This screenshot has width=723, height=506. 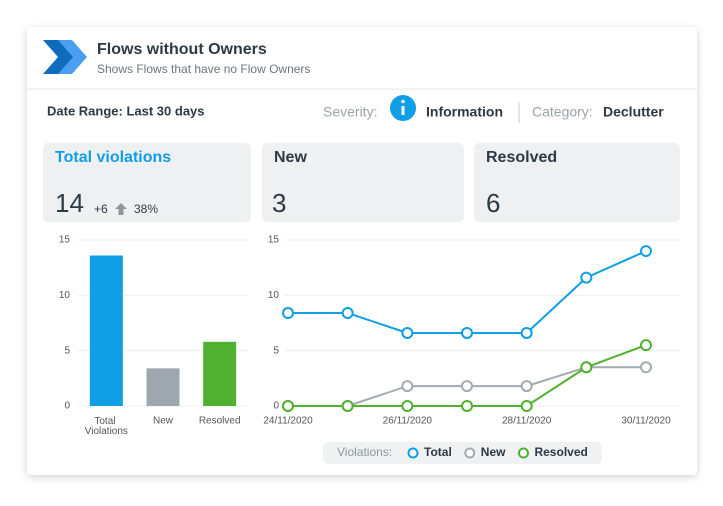 I want to click on legend-label: New, so click(x=493, y=452).